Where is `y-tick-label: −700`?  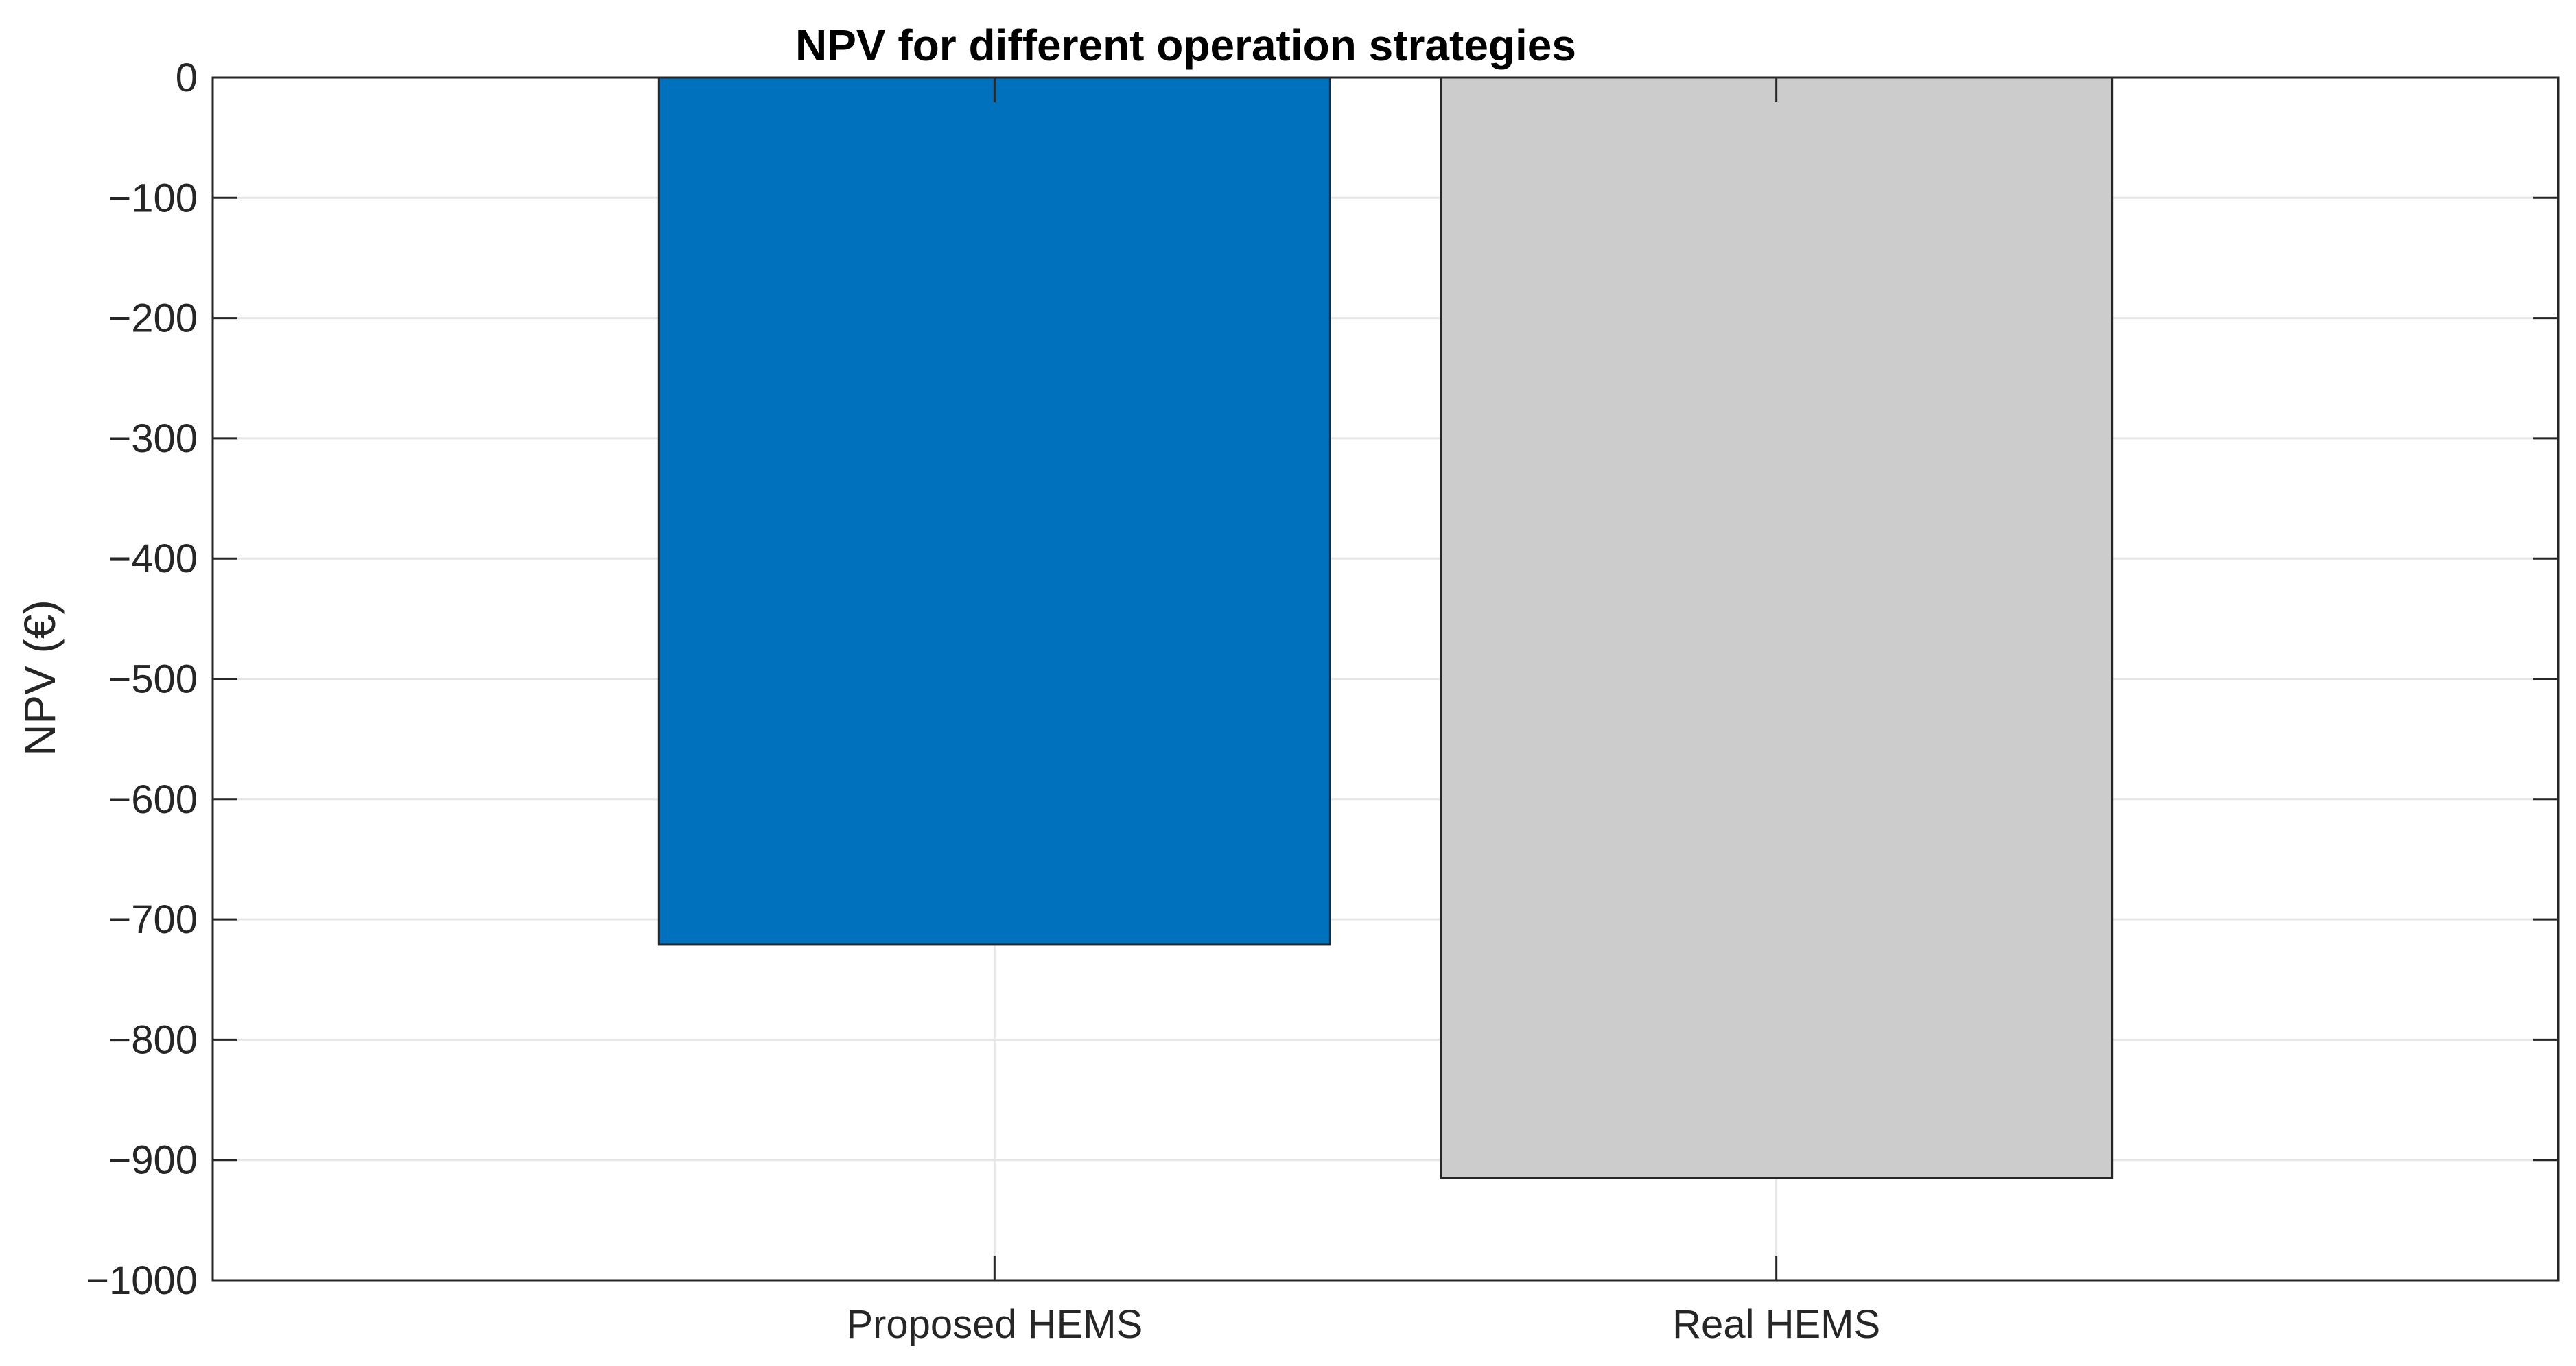 y-tick-label: −700 is located at coordinates (153, 919).